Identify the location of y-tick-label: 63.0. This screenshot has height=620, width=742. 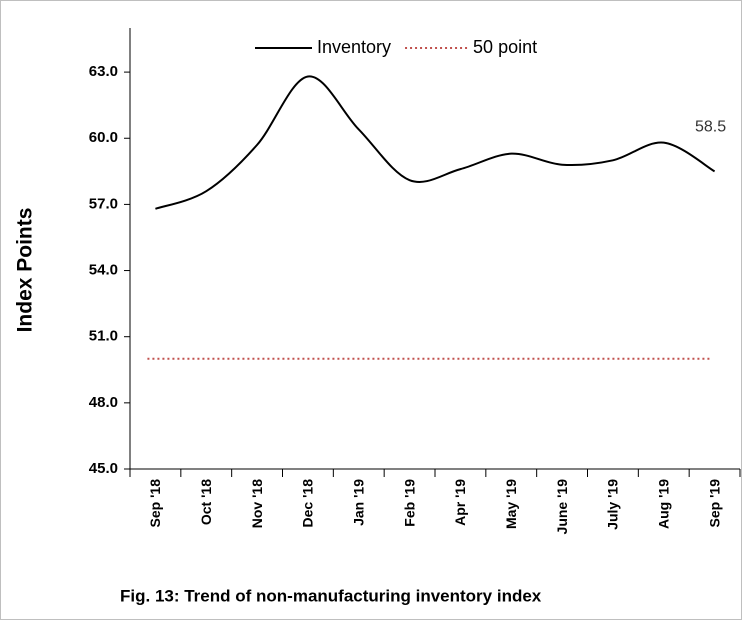
(103, 71).